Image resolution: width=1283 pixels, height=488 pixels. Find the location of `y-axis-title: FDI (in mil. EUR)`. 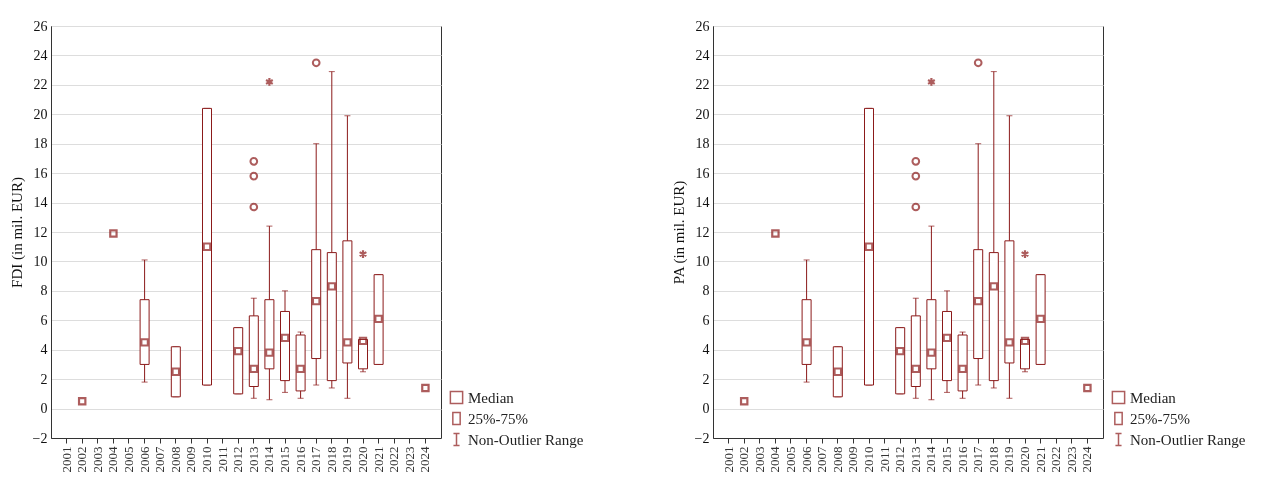

y-axis-title: FDI (in mil. EUR) is located at coordinates (17, 232).